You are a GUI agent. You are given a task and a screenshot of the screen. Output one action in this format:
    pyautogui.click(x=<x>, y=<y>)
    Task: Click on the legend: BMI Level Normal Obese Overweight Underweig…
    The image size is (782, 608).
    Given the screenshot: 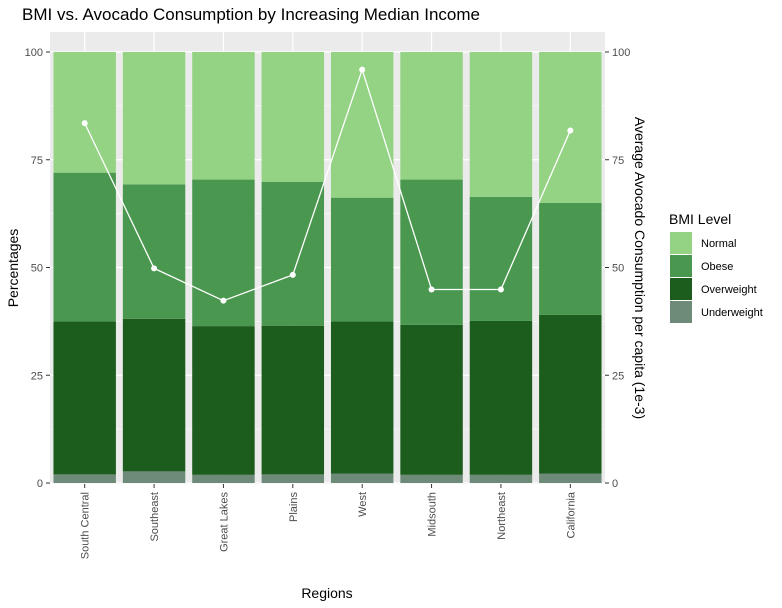 What is the action you would take?
    pyautogui.click(x=716, y=267)
    